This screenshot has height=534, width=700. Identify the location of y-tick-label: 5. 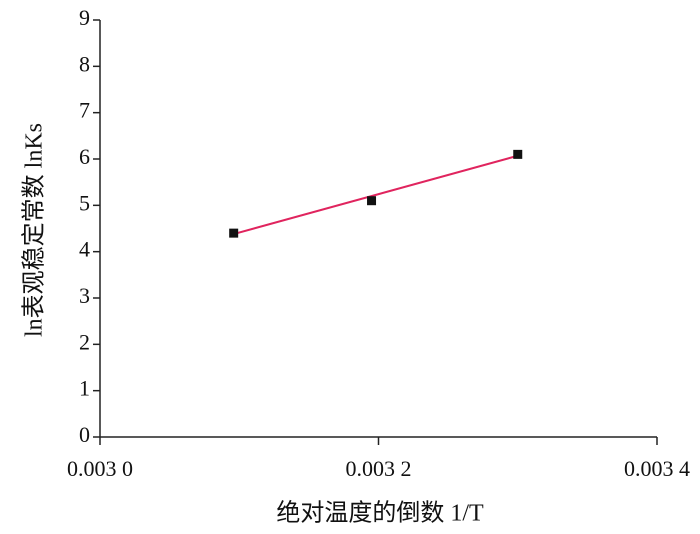
(84, 202).